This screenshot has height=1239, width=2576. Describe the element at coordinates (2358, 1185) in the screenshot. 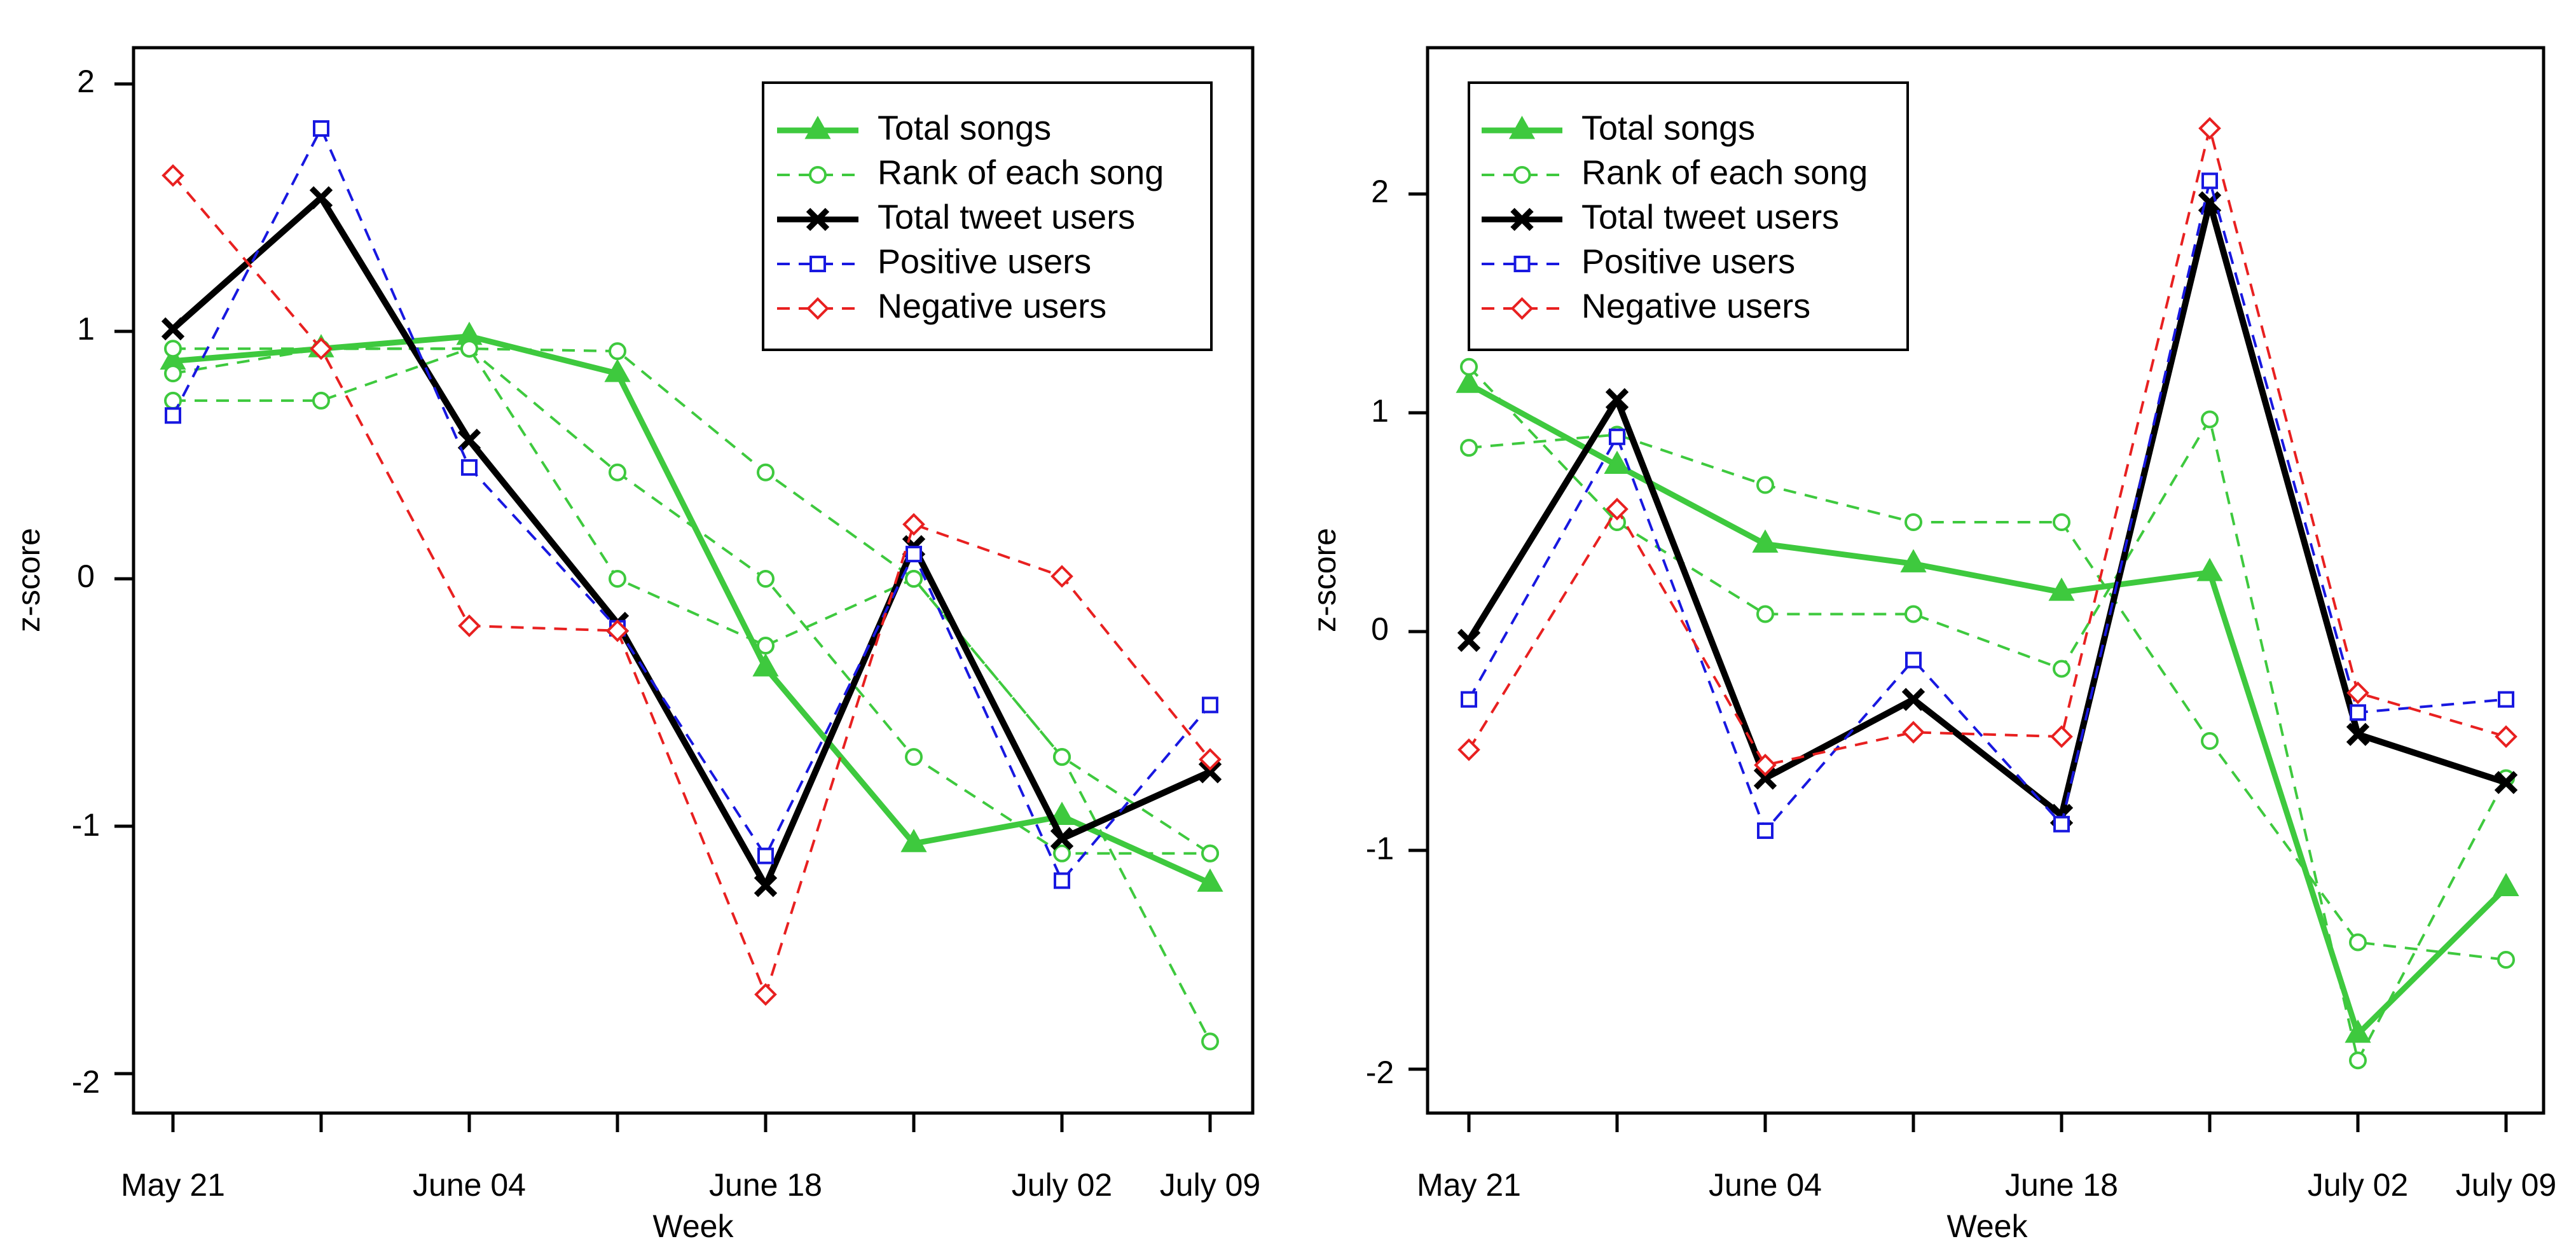

I see `right-x-tick-label: July 02` at that location.